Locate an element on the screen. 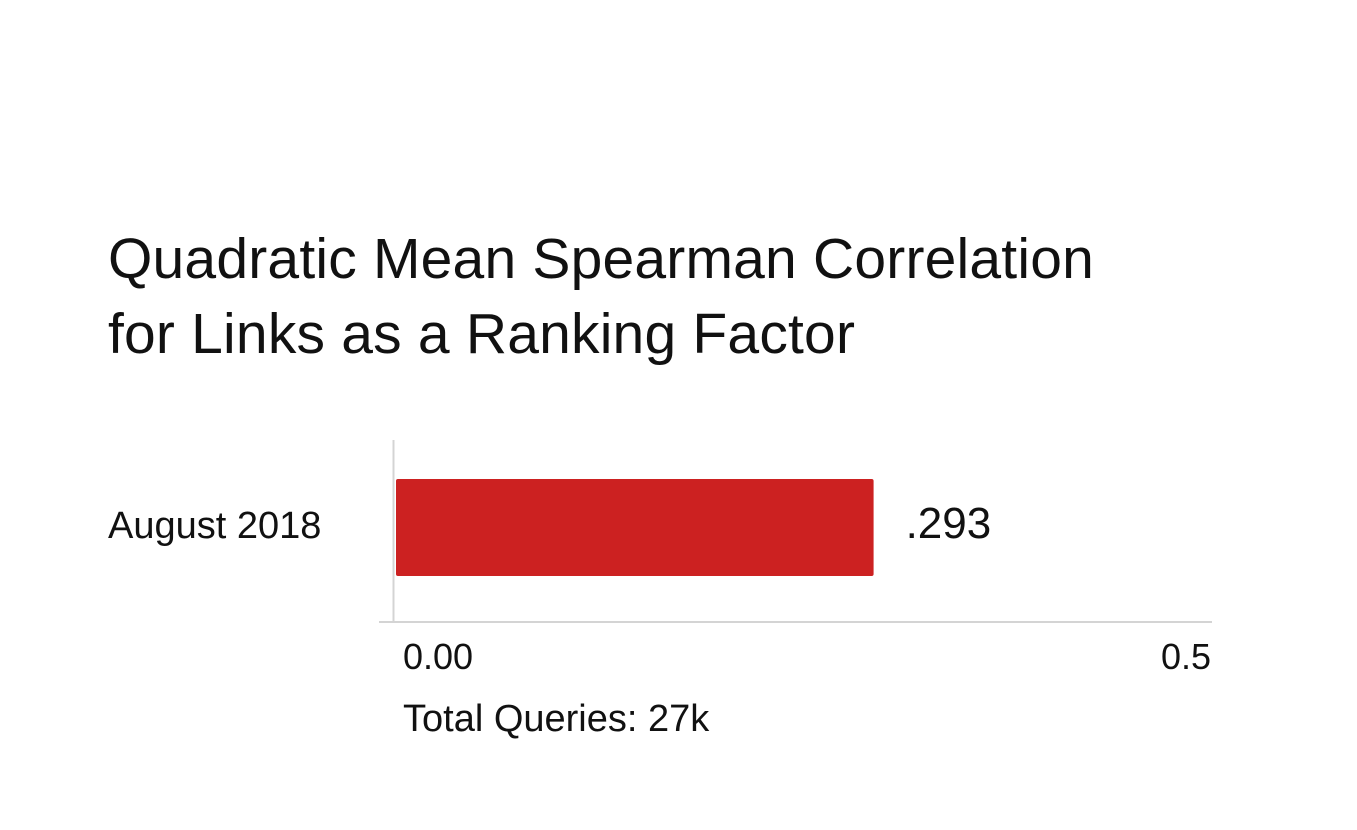 Image resolution: width=1357 pixels, height=830 pixels. chart-title-line-1: Quadratic Mean Spearman Correlation is located at coordinates (601, 259).